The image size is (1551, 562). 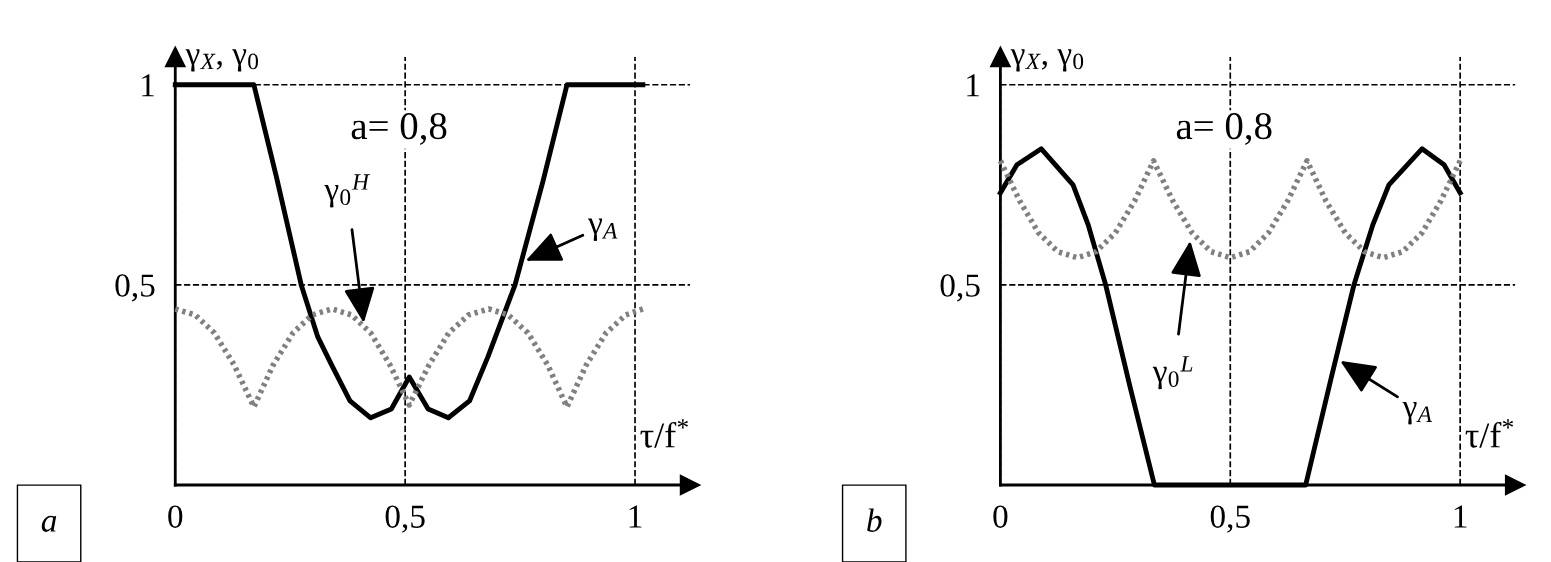 I want to click on text: a, so click(x=49, y=523).